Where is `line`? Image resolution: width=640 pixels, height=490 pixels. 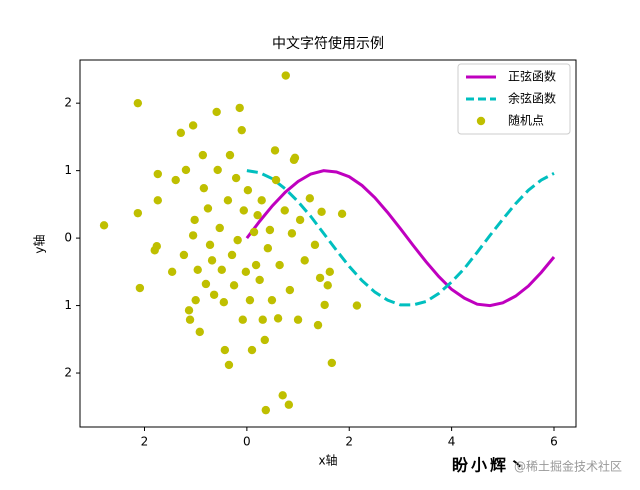
line is located at coordinates (400, 238).